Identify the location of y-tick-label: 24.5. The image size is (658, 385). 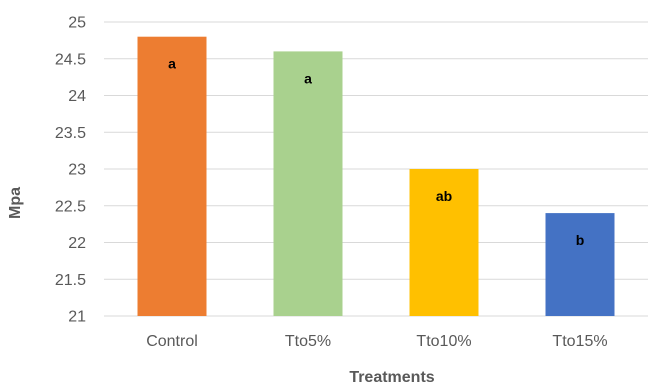
(70, 59).